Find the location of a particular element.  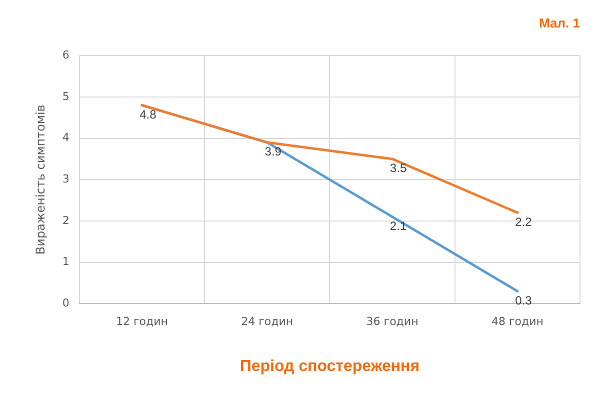

y-axis-title: Вираженість симптомів is located at coordinates (40, 179).